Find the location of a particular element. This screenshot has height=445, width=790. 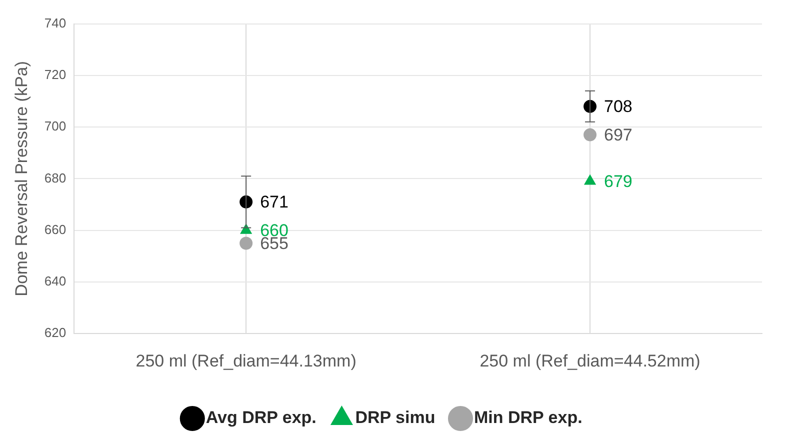

y-axis-title: Dome Reversal Pressure (kPa) is located at coordinates (21, 178).